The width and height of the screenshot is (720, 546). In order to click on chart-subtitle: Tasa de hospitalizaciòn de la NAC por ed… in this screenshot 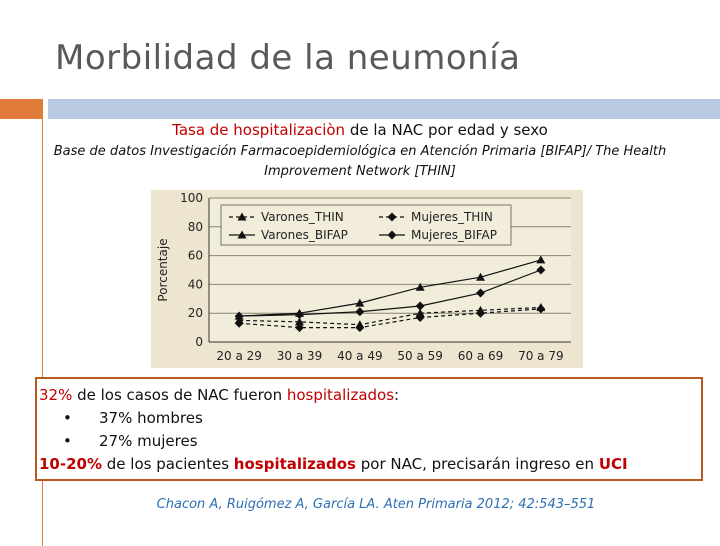, I will do `click(360, 130)`.